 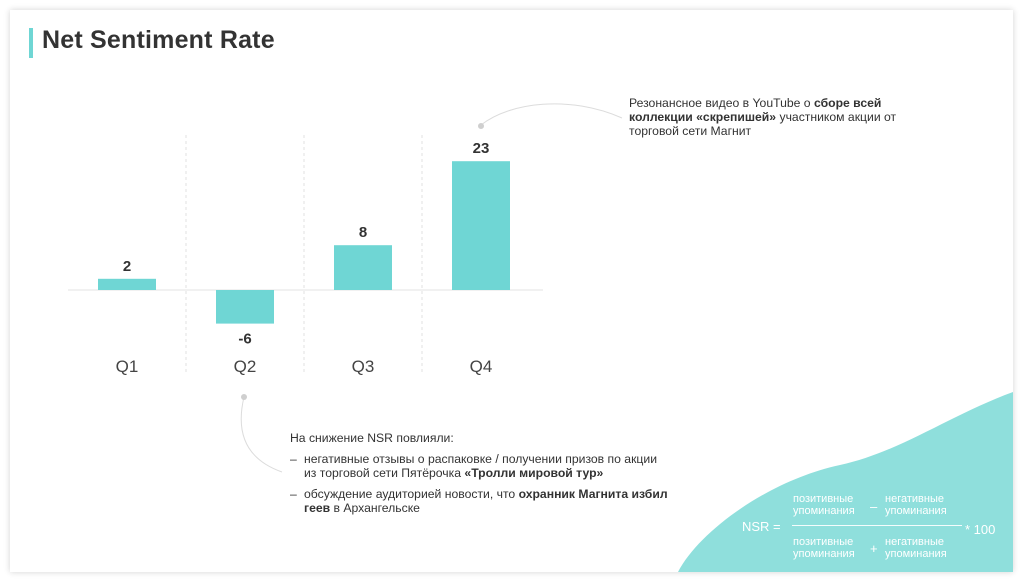 I want to click on bar-q2, so click(x=245, y=307).